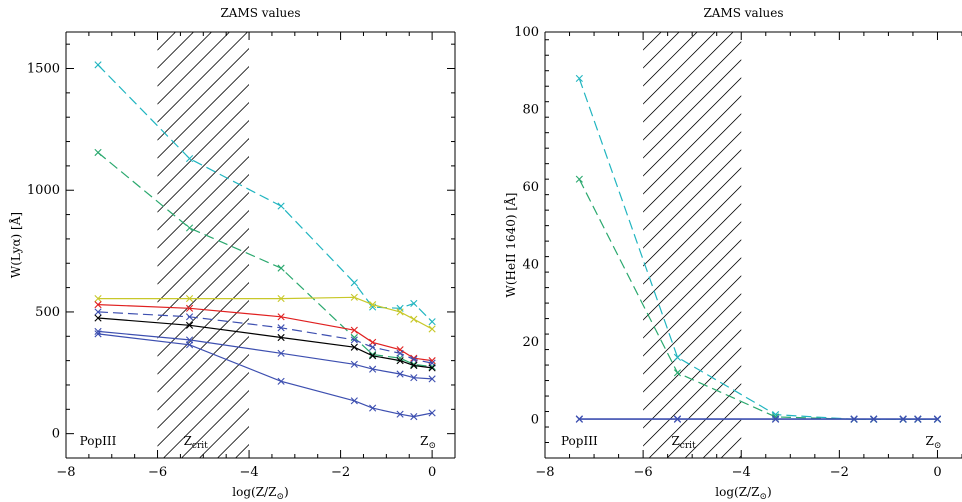 This screenshot has height=502, width=962. I want to click on zsun-label: Z⊙, so click(934, 442).